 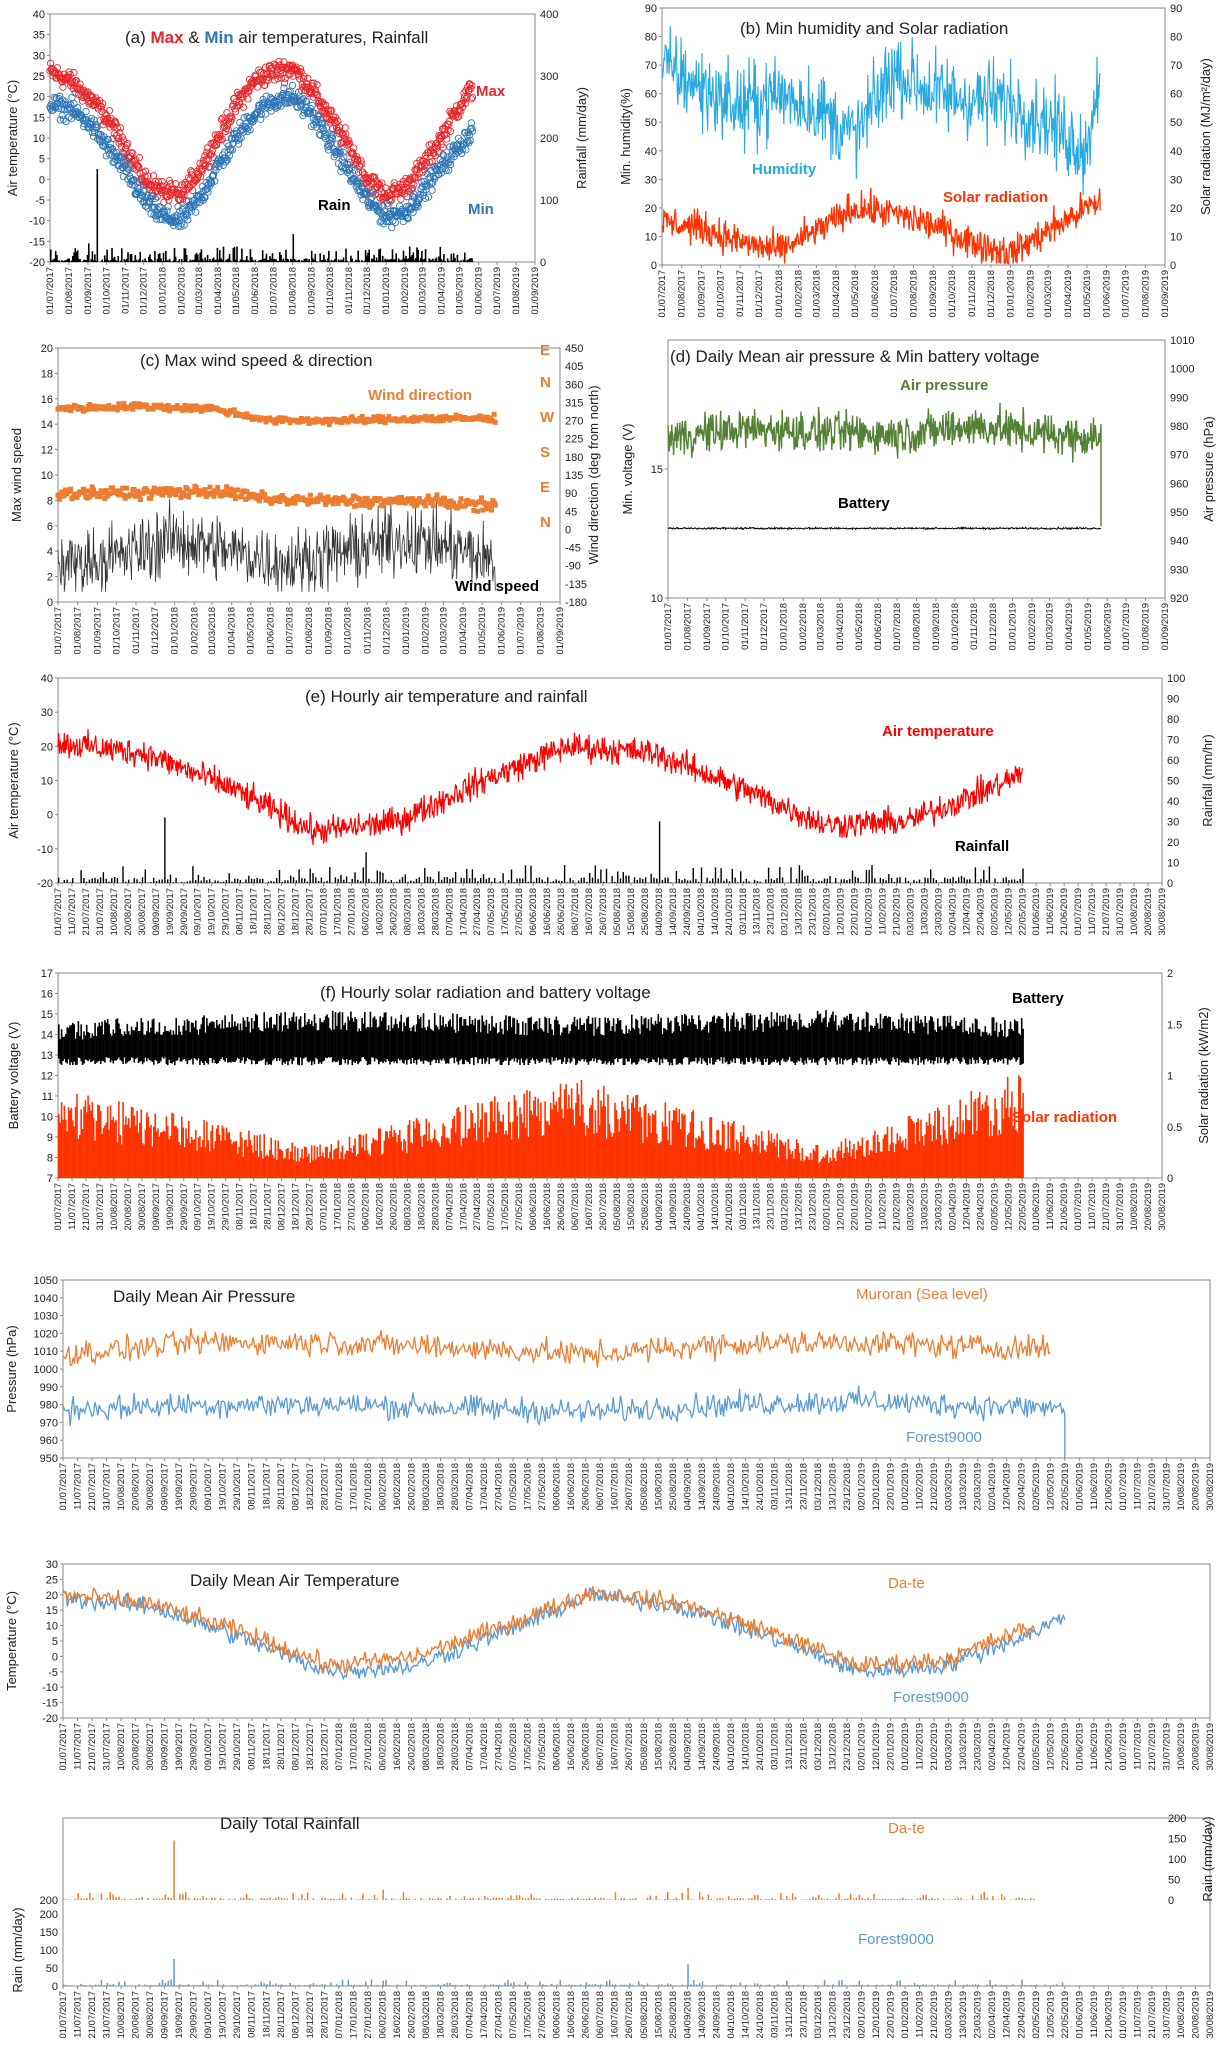 What do you see at coordinates (841, 912) in the screenshot?
I see `x-tick-label: 12/01/2019` at bounding box center [841, 912].